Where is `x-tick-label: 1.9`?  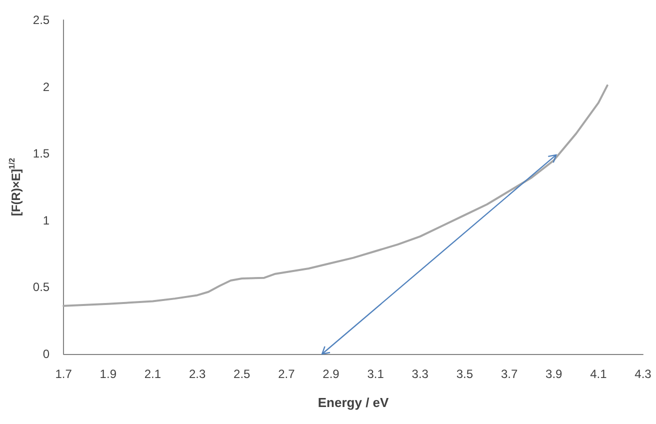 x-tick-label: 1.9 is located at coordinates (108, 374).